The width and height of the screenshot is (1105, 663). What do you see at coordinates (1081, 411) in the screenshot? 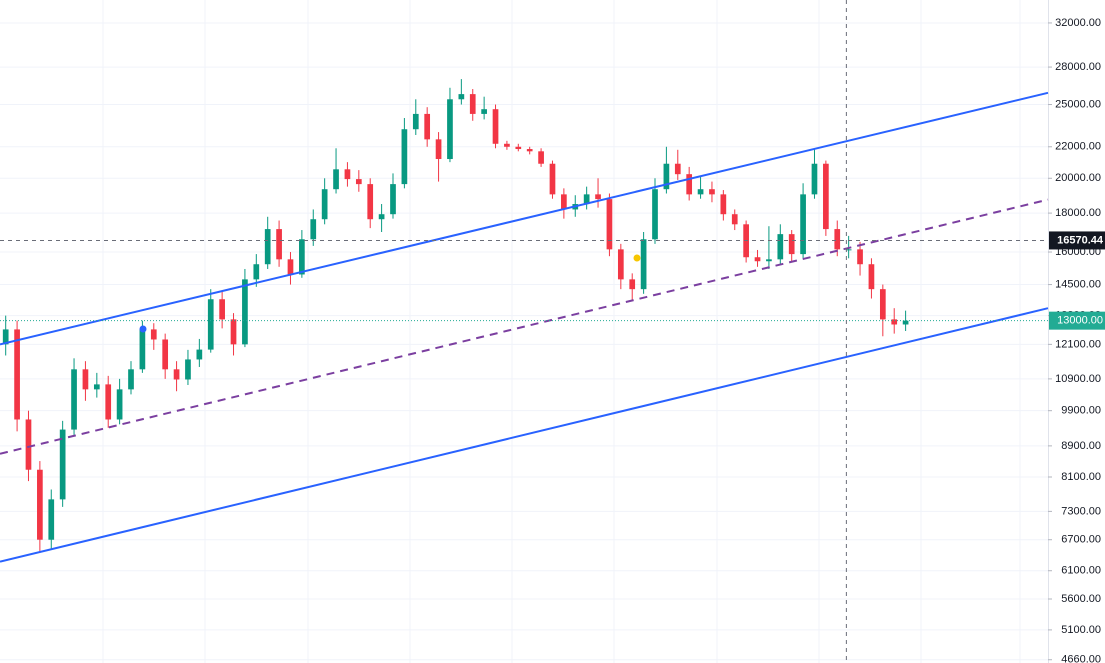
I see `y-tick-label: 9900.00` at bounding box center [1081, 411].